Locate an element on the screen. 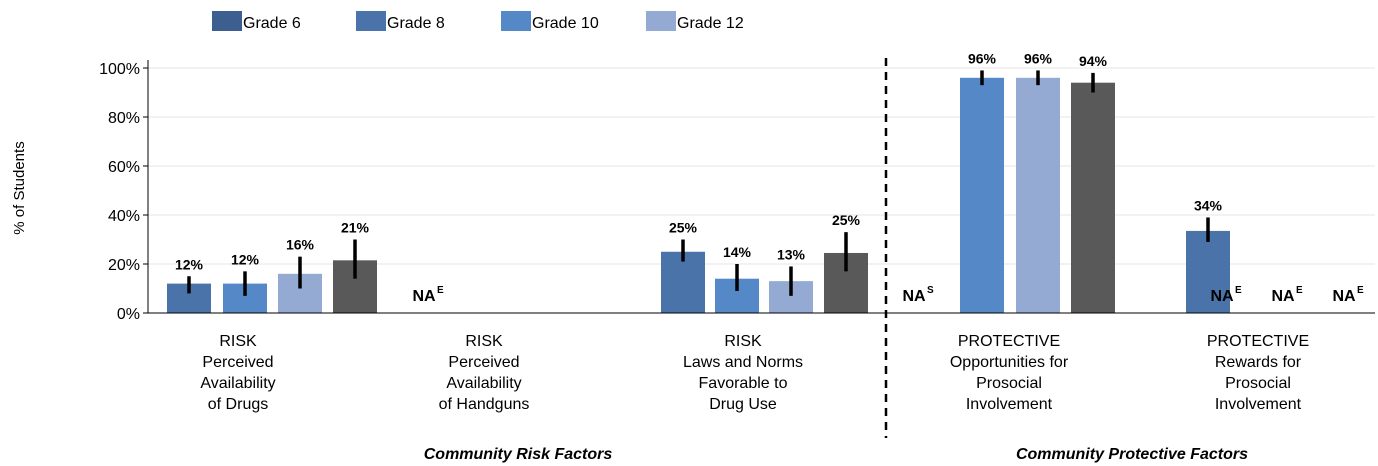 The width and height of the screenshot is (1378, 466). y-tick-label: 0% is located at coordinates (128, 314).